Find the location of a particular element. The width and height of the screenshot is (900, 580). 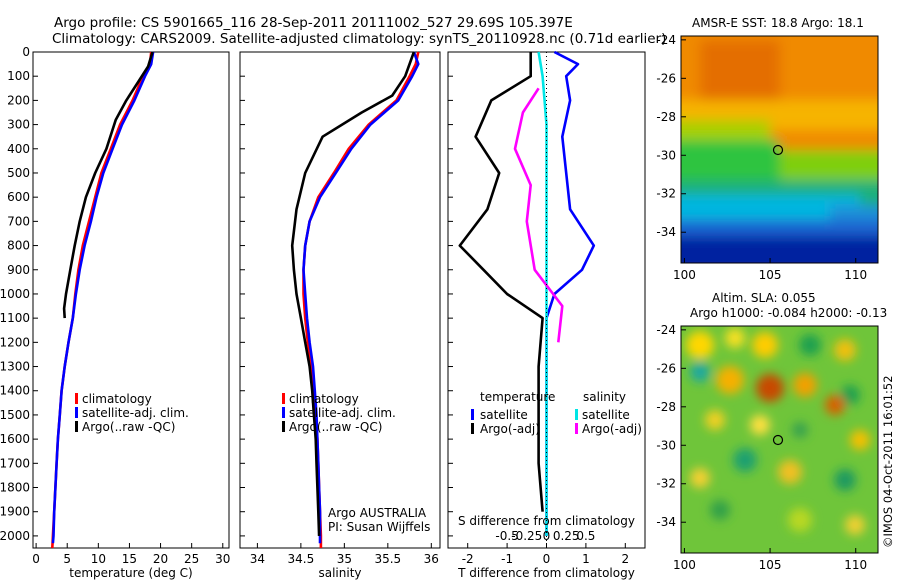

temperature-xtick-label: 25 is located at coordinates (191, 559).